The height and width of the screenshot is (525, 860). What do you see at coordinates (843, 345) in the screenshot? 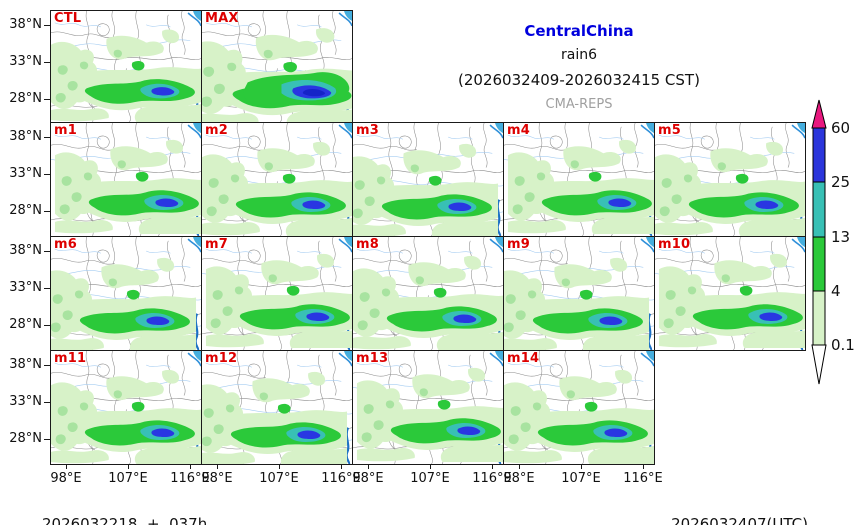
I see `colorbar-label-0.1: 0.1` at bounding box center [843, 345].